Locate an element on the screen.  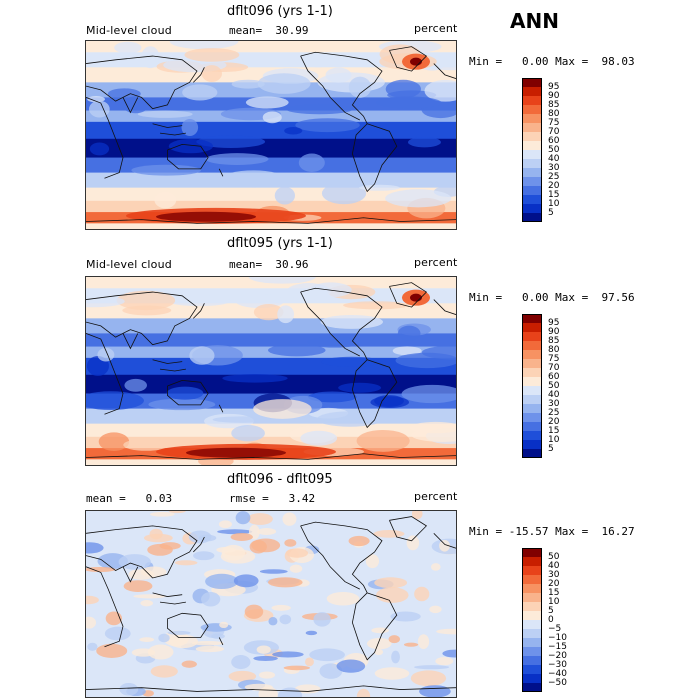
panel-1-variable-label: Mid-level cloud is located at coordinates (129, 30).